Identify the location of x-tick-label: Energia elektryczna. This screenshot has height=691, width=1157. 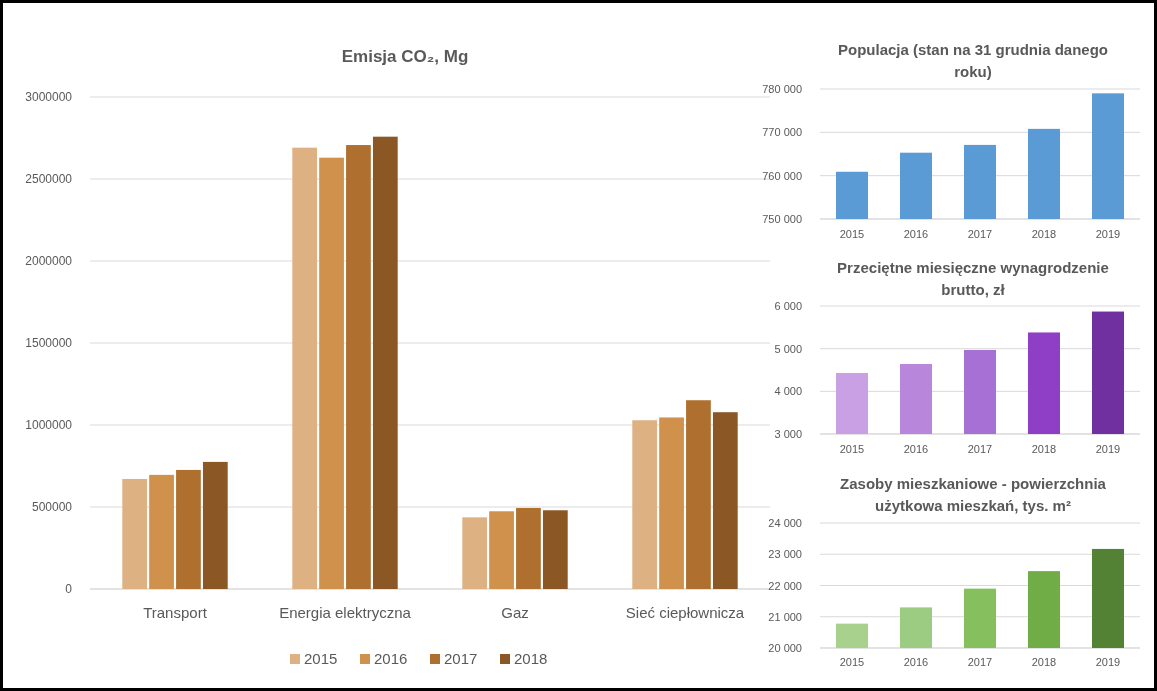
(345, 612).